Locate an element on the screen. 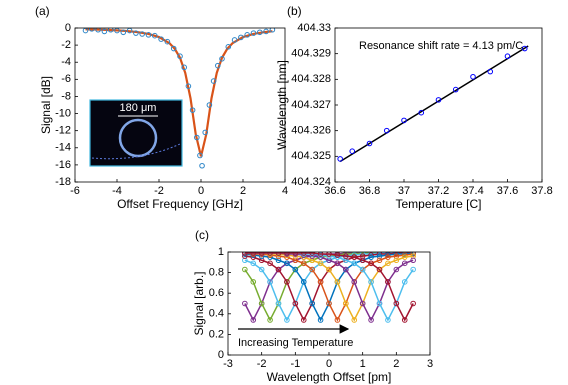 This screenshot has height=385, width=568. y-tick-label: -14 is located at coordinates (63, 148).